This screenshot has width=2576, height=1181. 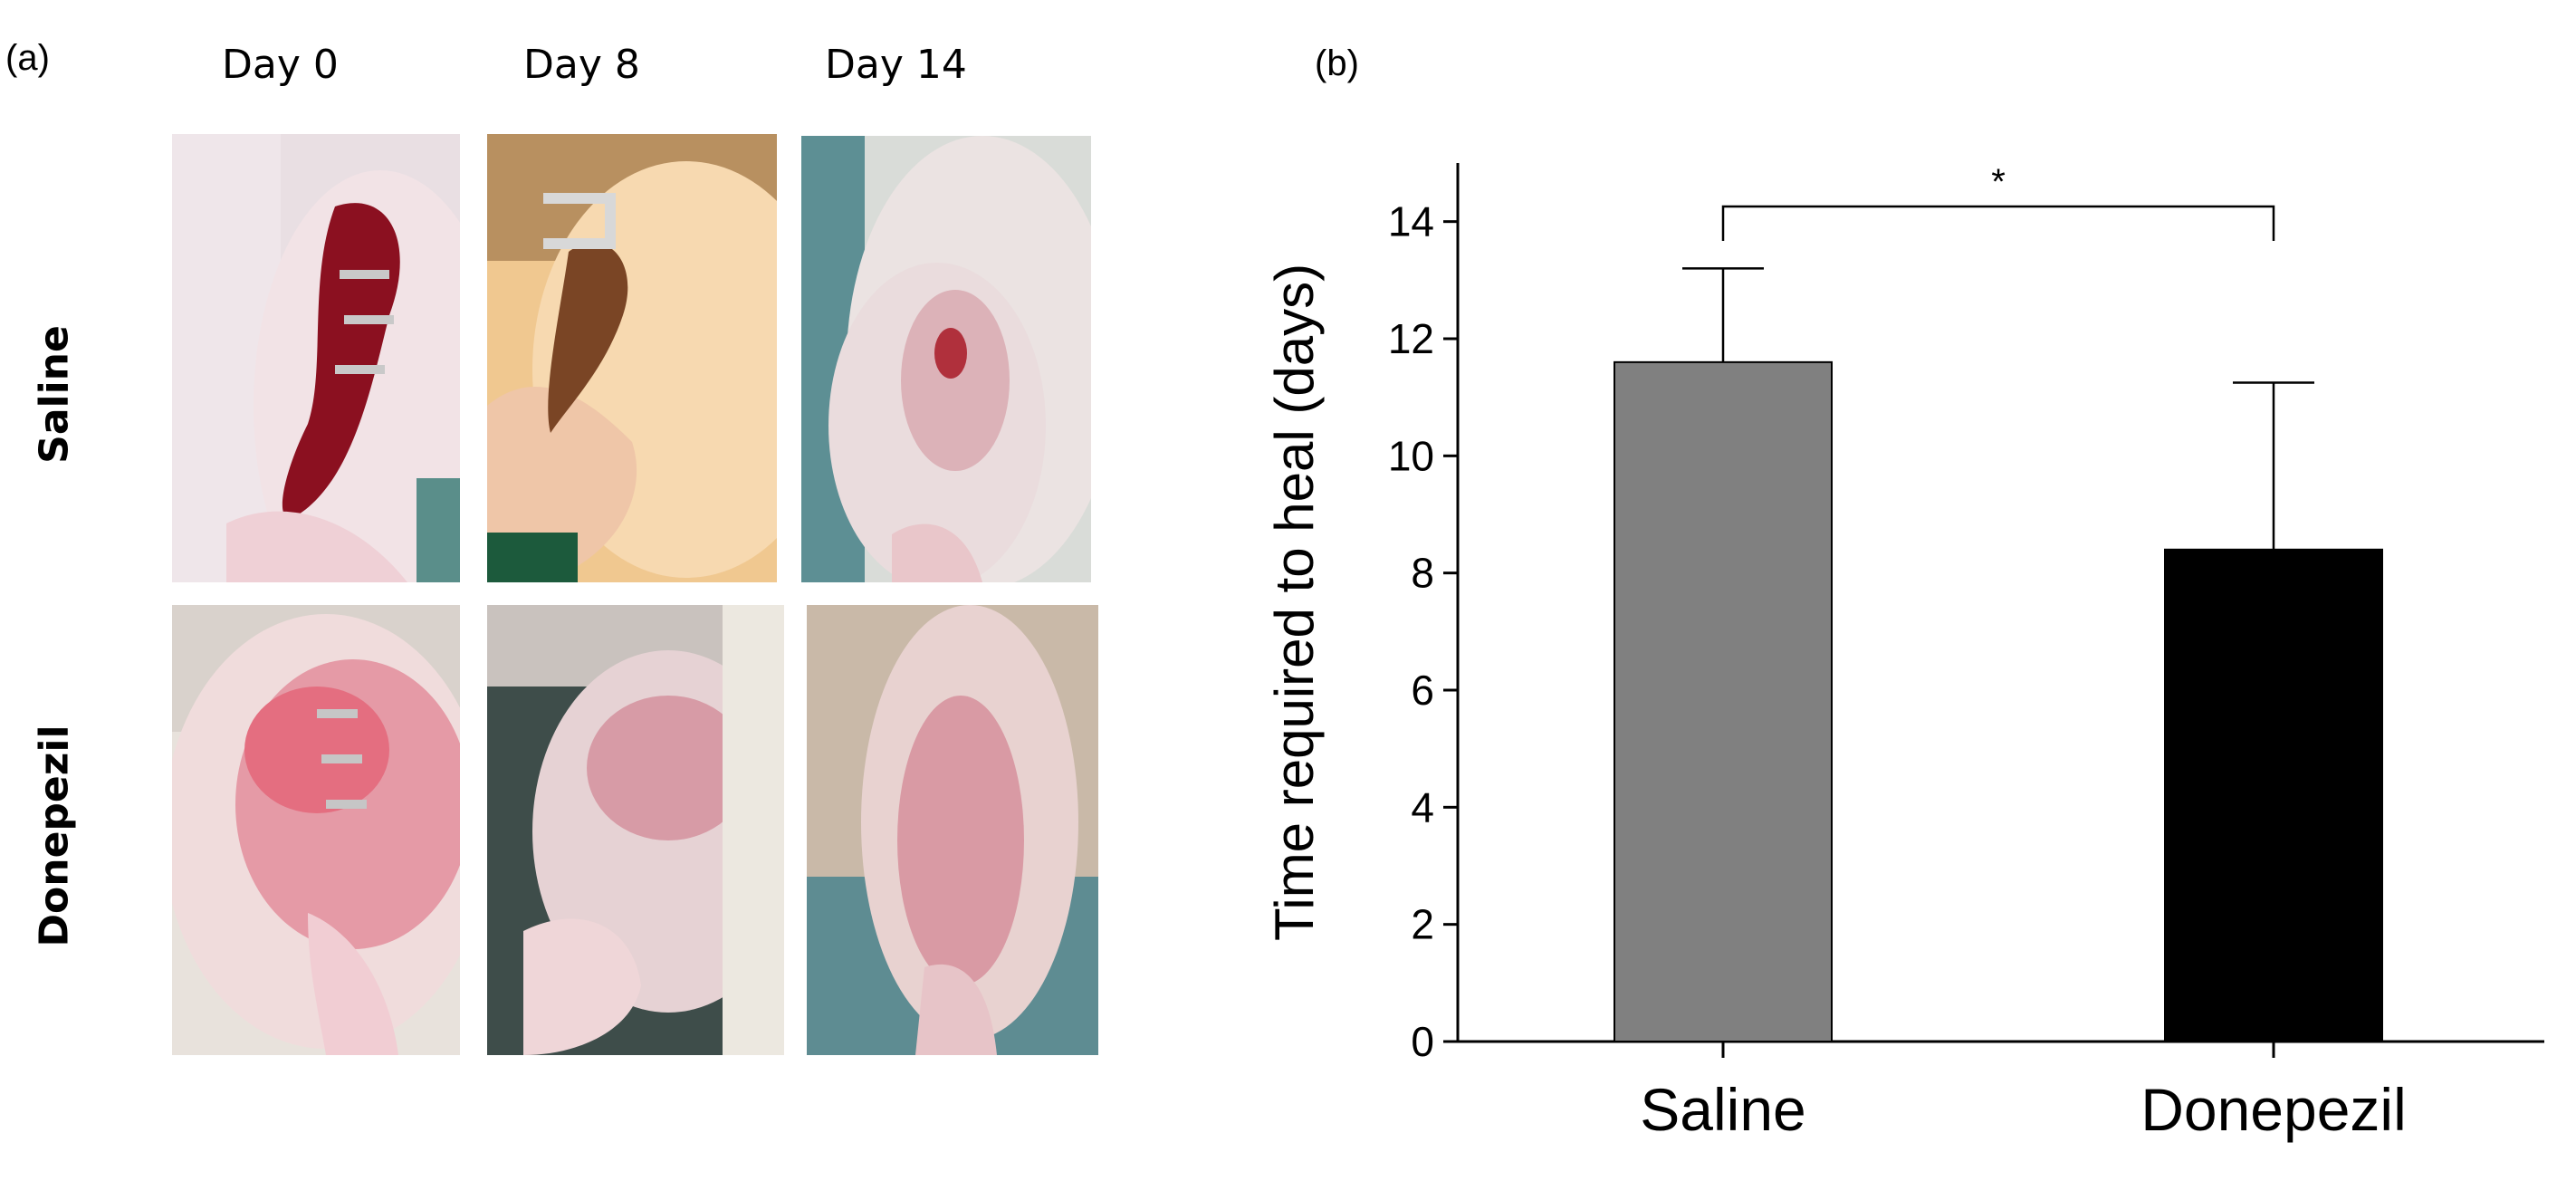 What do you see at coordinates (54, 394) in the screenshot?
I see `row-label-saline: Saline` at bounding box center [54, 394].